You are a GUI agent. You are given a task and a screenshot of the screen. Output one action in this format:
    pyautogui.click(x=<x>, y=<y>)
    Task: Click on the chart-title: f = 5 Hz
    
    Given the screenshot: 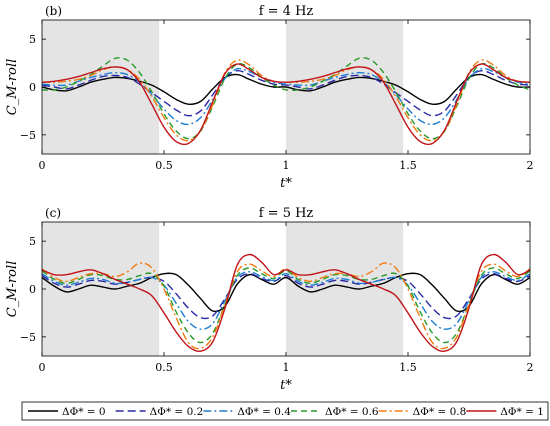 What is the action you would take?
    pyautogui.click(x=286, y=213)
    